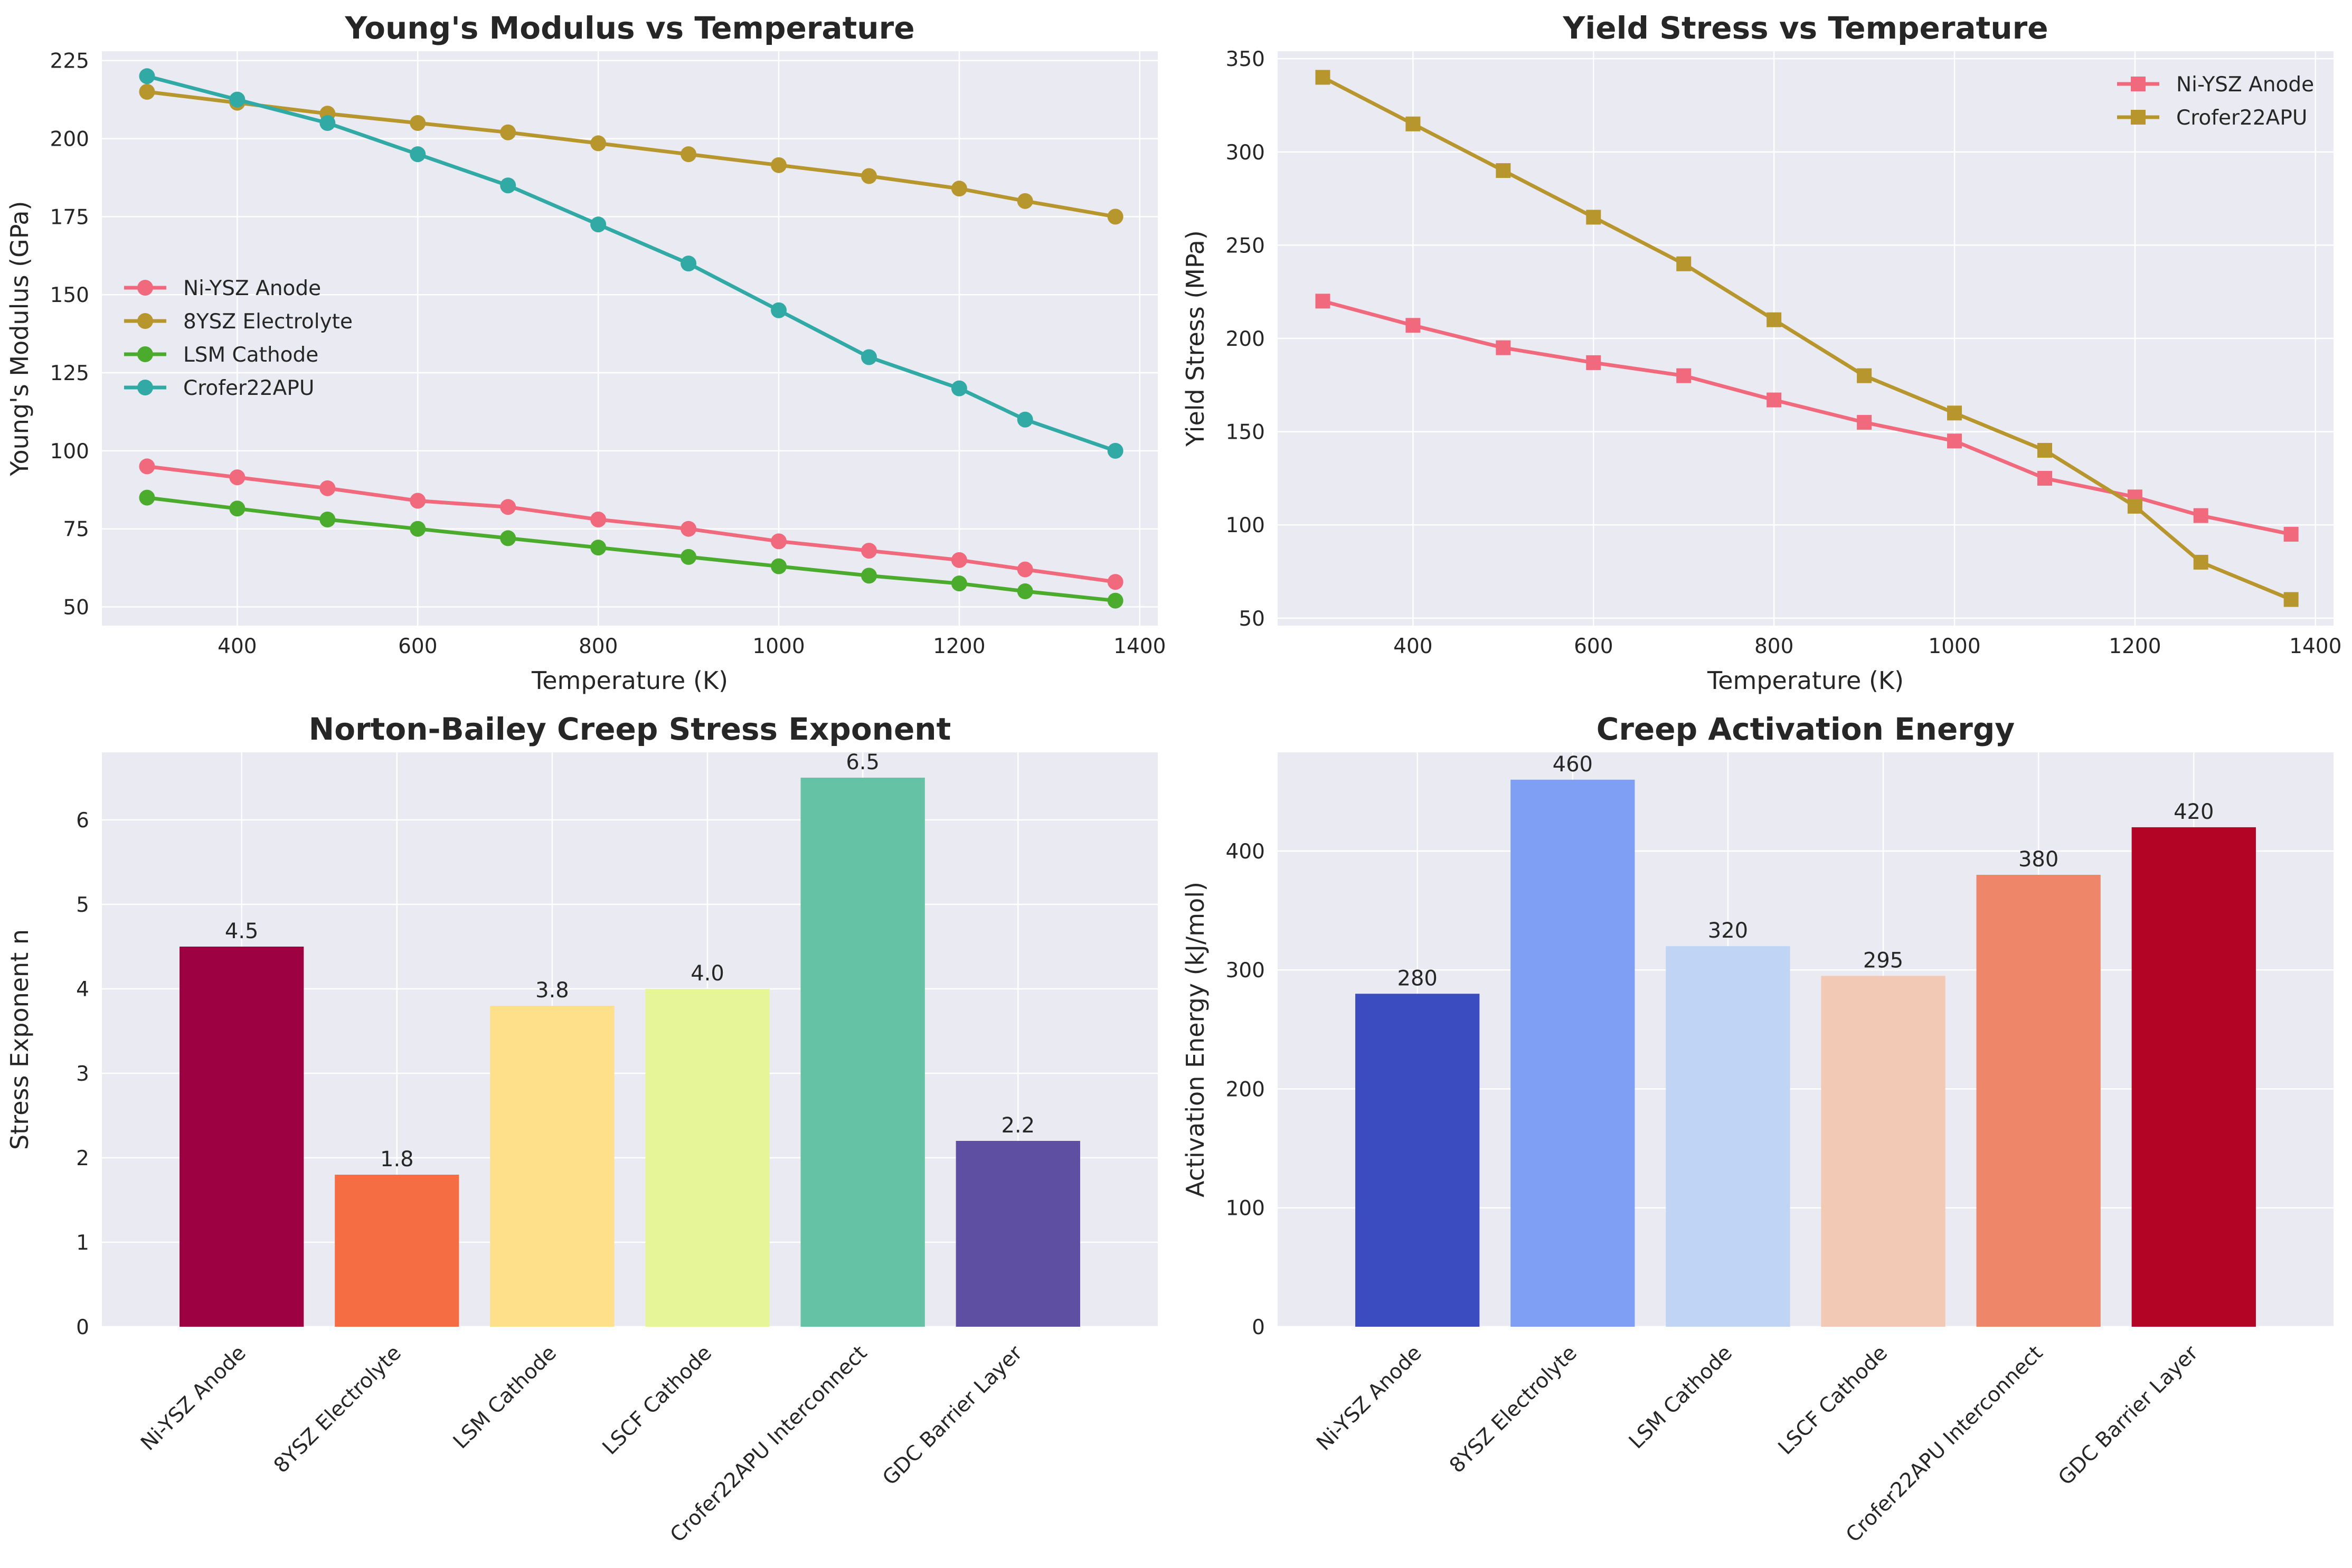  I want to click on y-tick-label: 400, so click(1245, 852).